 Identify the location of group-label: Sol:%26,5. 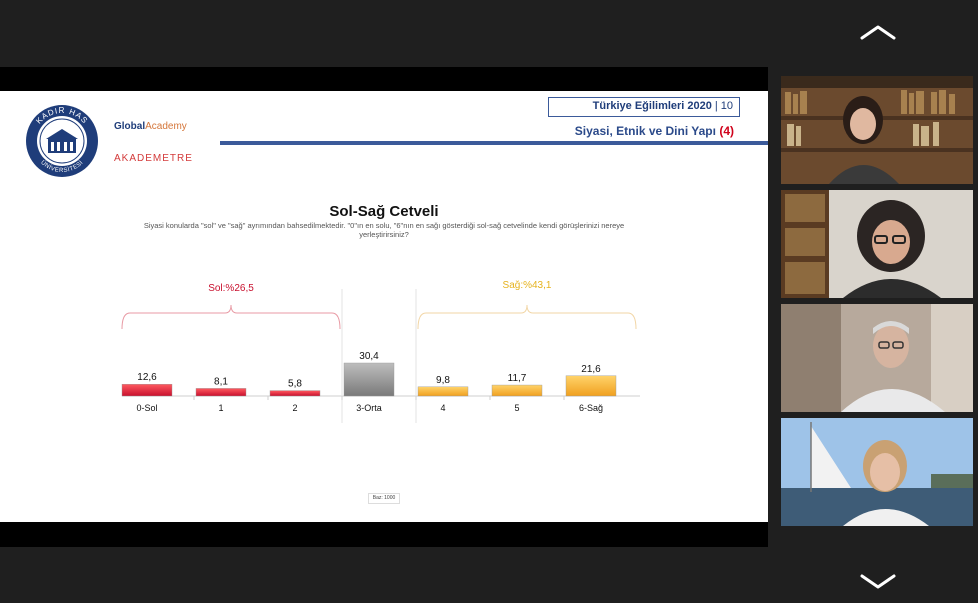
(231, 288).